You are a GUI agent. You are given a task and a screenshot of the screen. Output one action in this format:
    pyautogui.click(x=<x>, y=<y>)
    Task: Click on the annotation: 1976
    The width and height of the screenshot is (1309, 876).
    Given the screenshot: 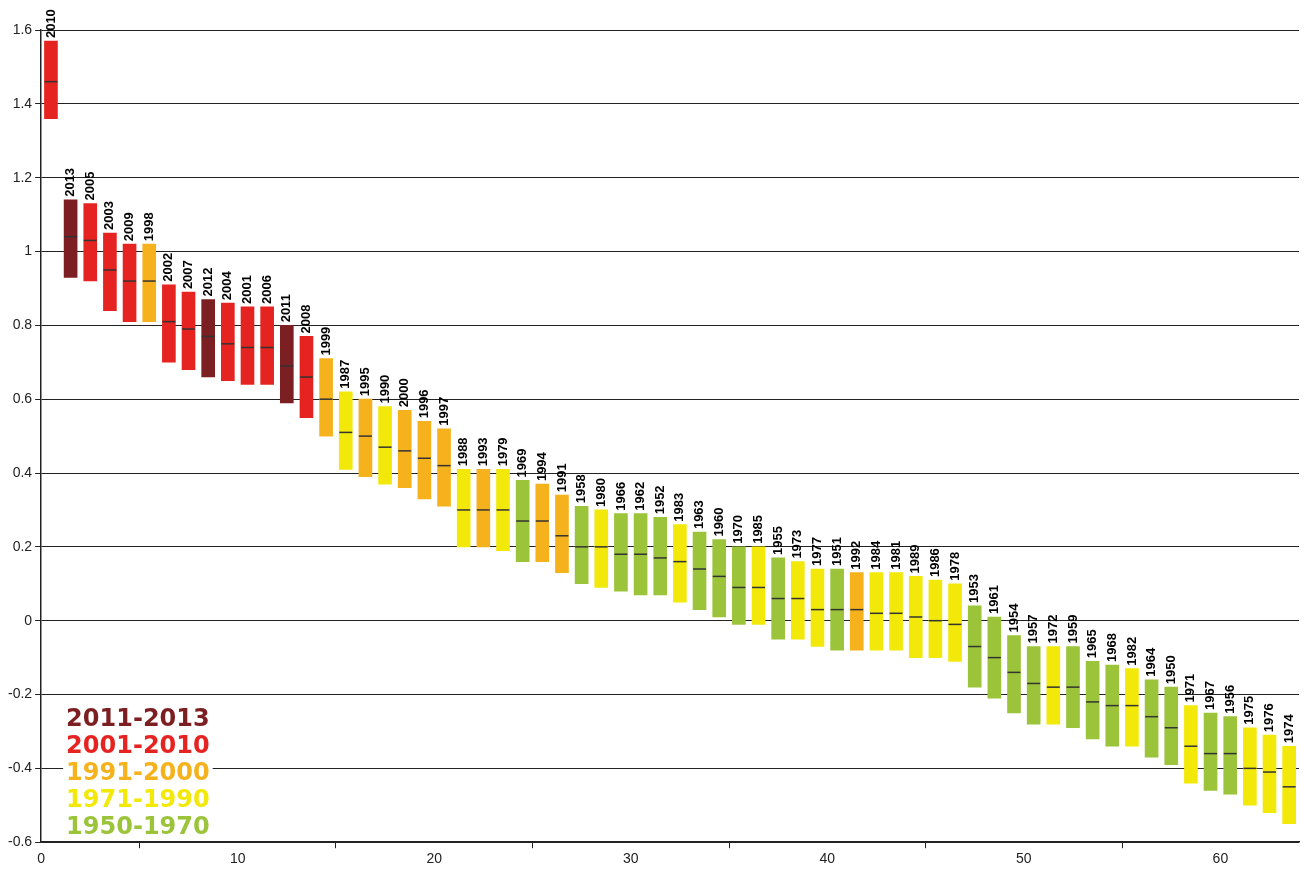 What is the action you would take?
    pyautogui.click(x=1269, y=718)
    